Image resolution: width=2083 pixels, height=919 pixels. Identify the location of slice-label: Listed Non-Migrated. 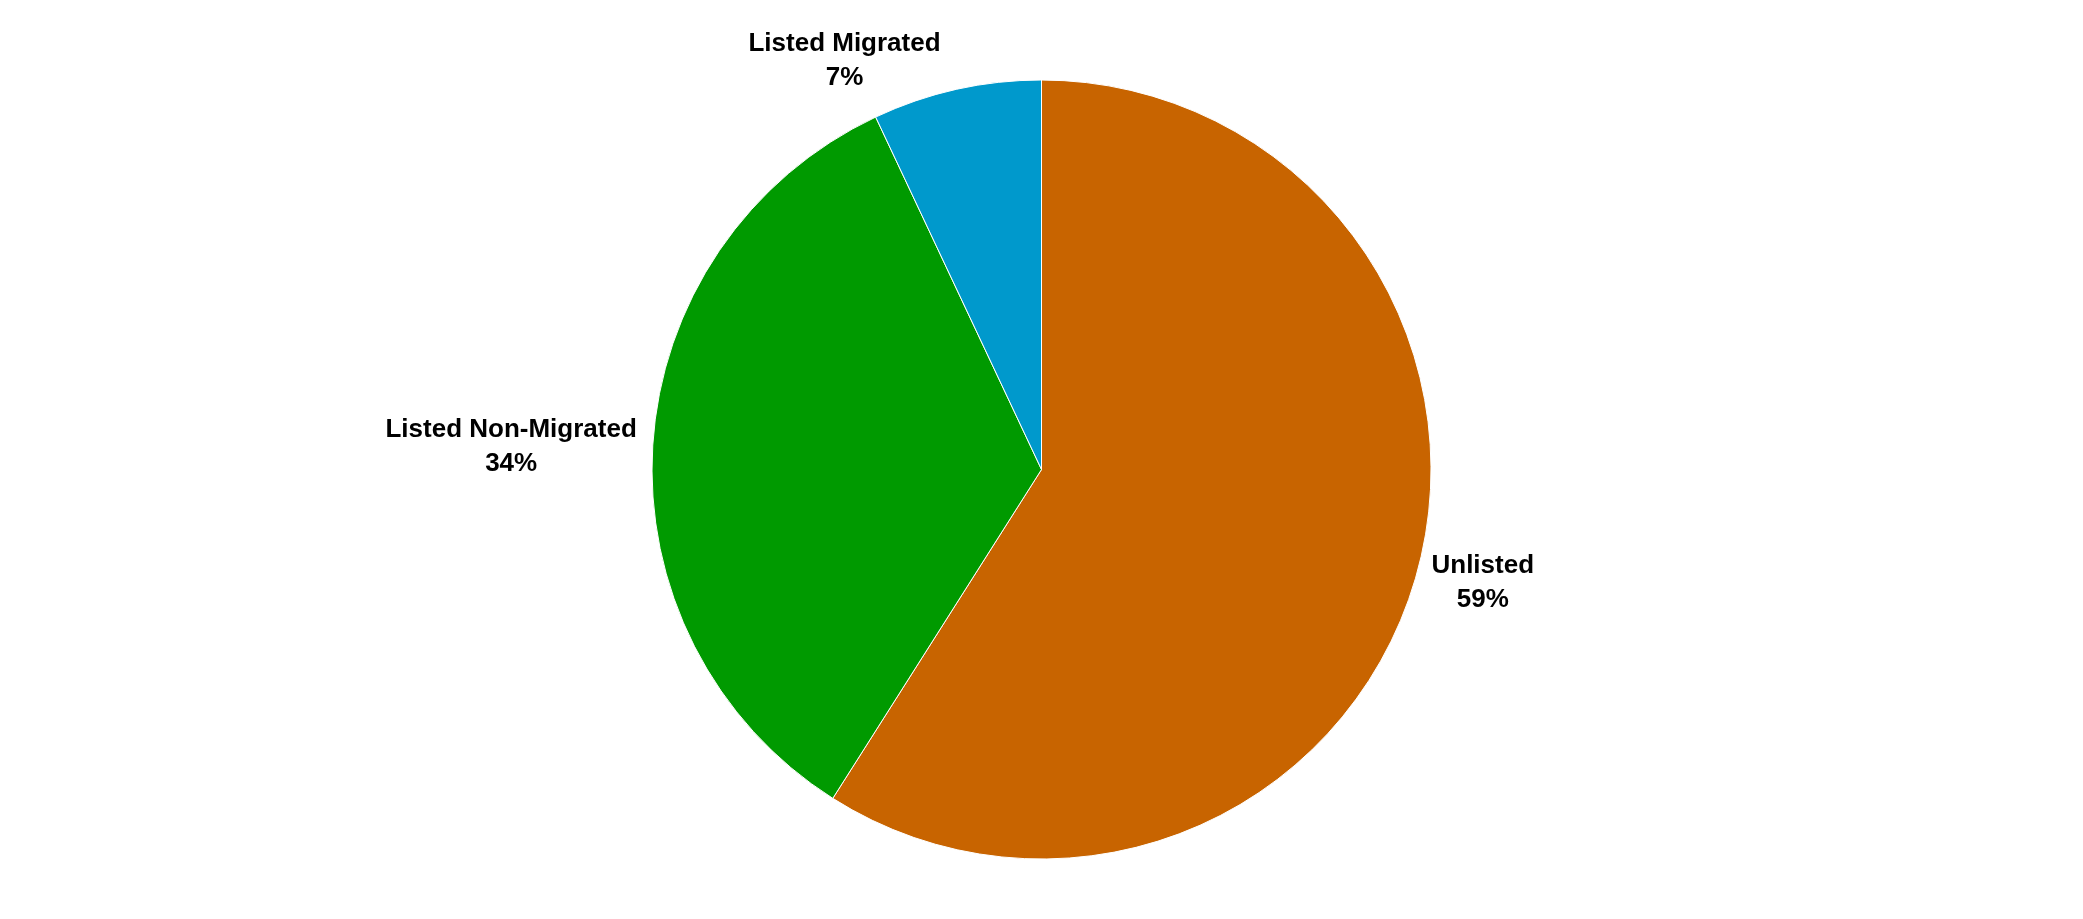
(511, 428).